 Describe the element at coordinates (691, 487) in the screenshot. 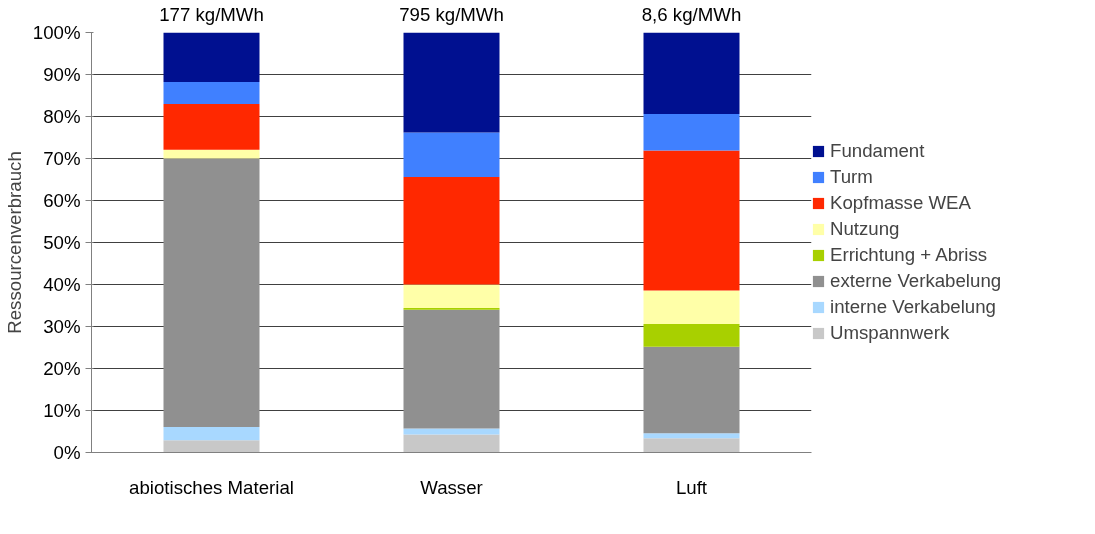

I see `x-tick-label: Luft` at that location.